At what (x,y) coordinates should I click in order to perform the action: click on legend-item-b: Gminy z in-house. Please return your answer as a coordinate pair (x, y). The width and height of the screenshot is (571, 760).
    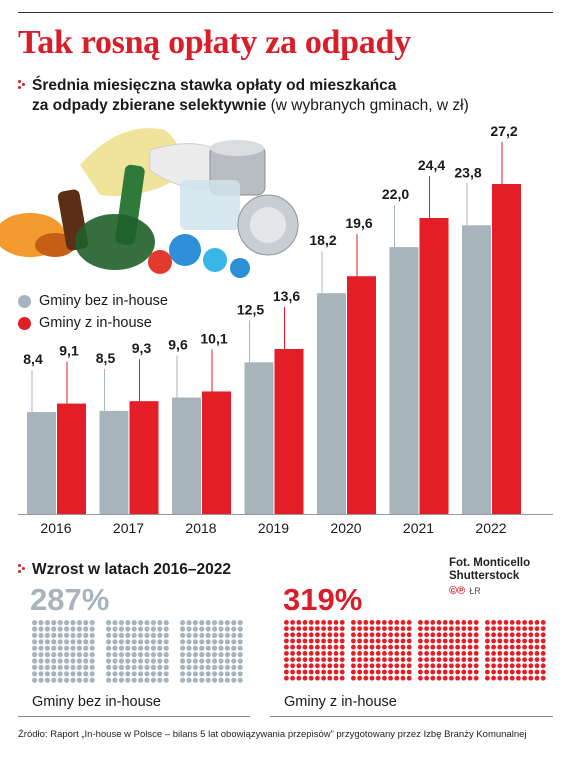
    Looking at the image, I should click on (93, 323).